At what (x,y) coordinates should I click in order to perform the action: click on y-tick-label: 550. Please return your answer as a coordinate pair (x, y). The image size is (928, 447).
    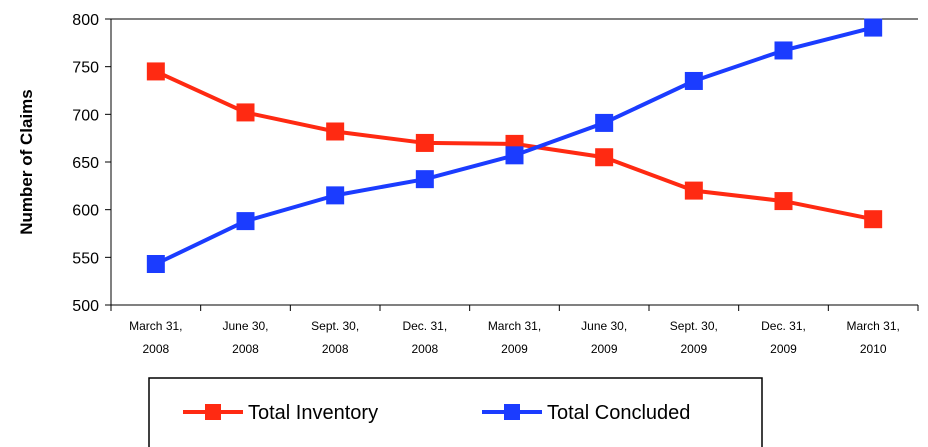
    Looking at the image, I should click on (85, 258).